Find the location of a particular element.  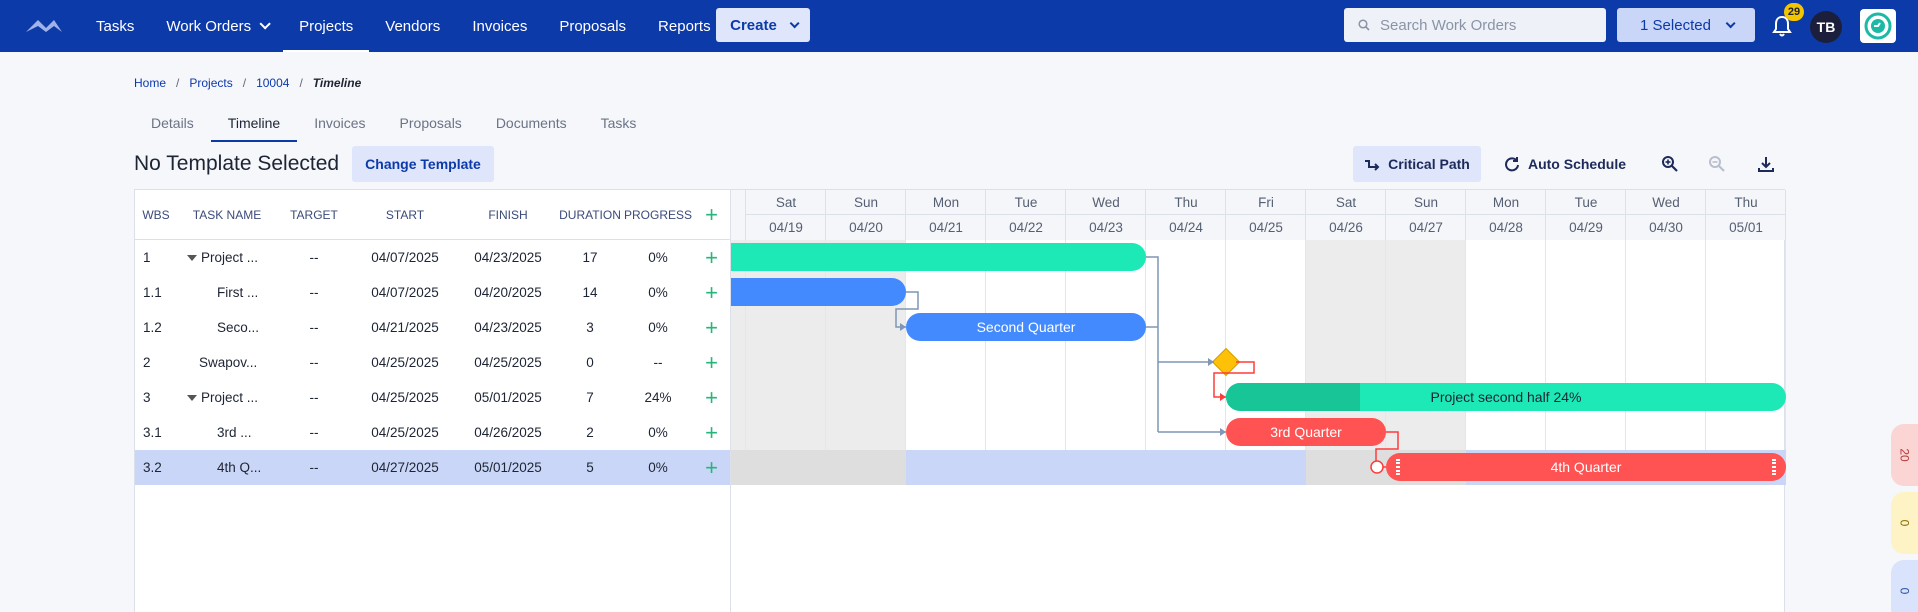

nav-item-label: Tasks is located at coordinates (115, 26).